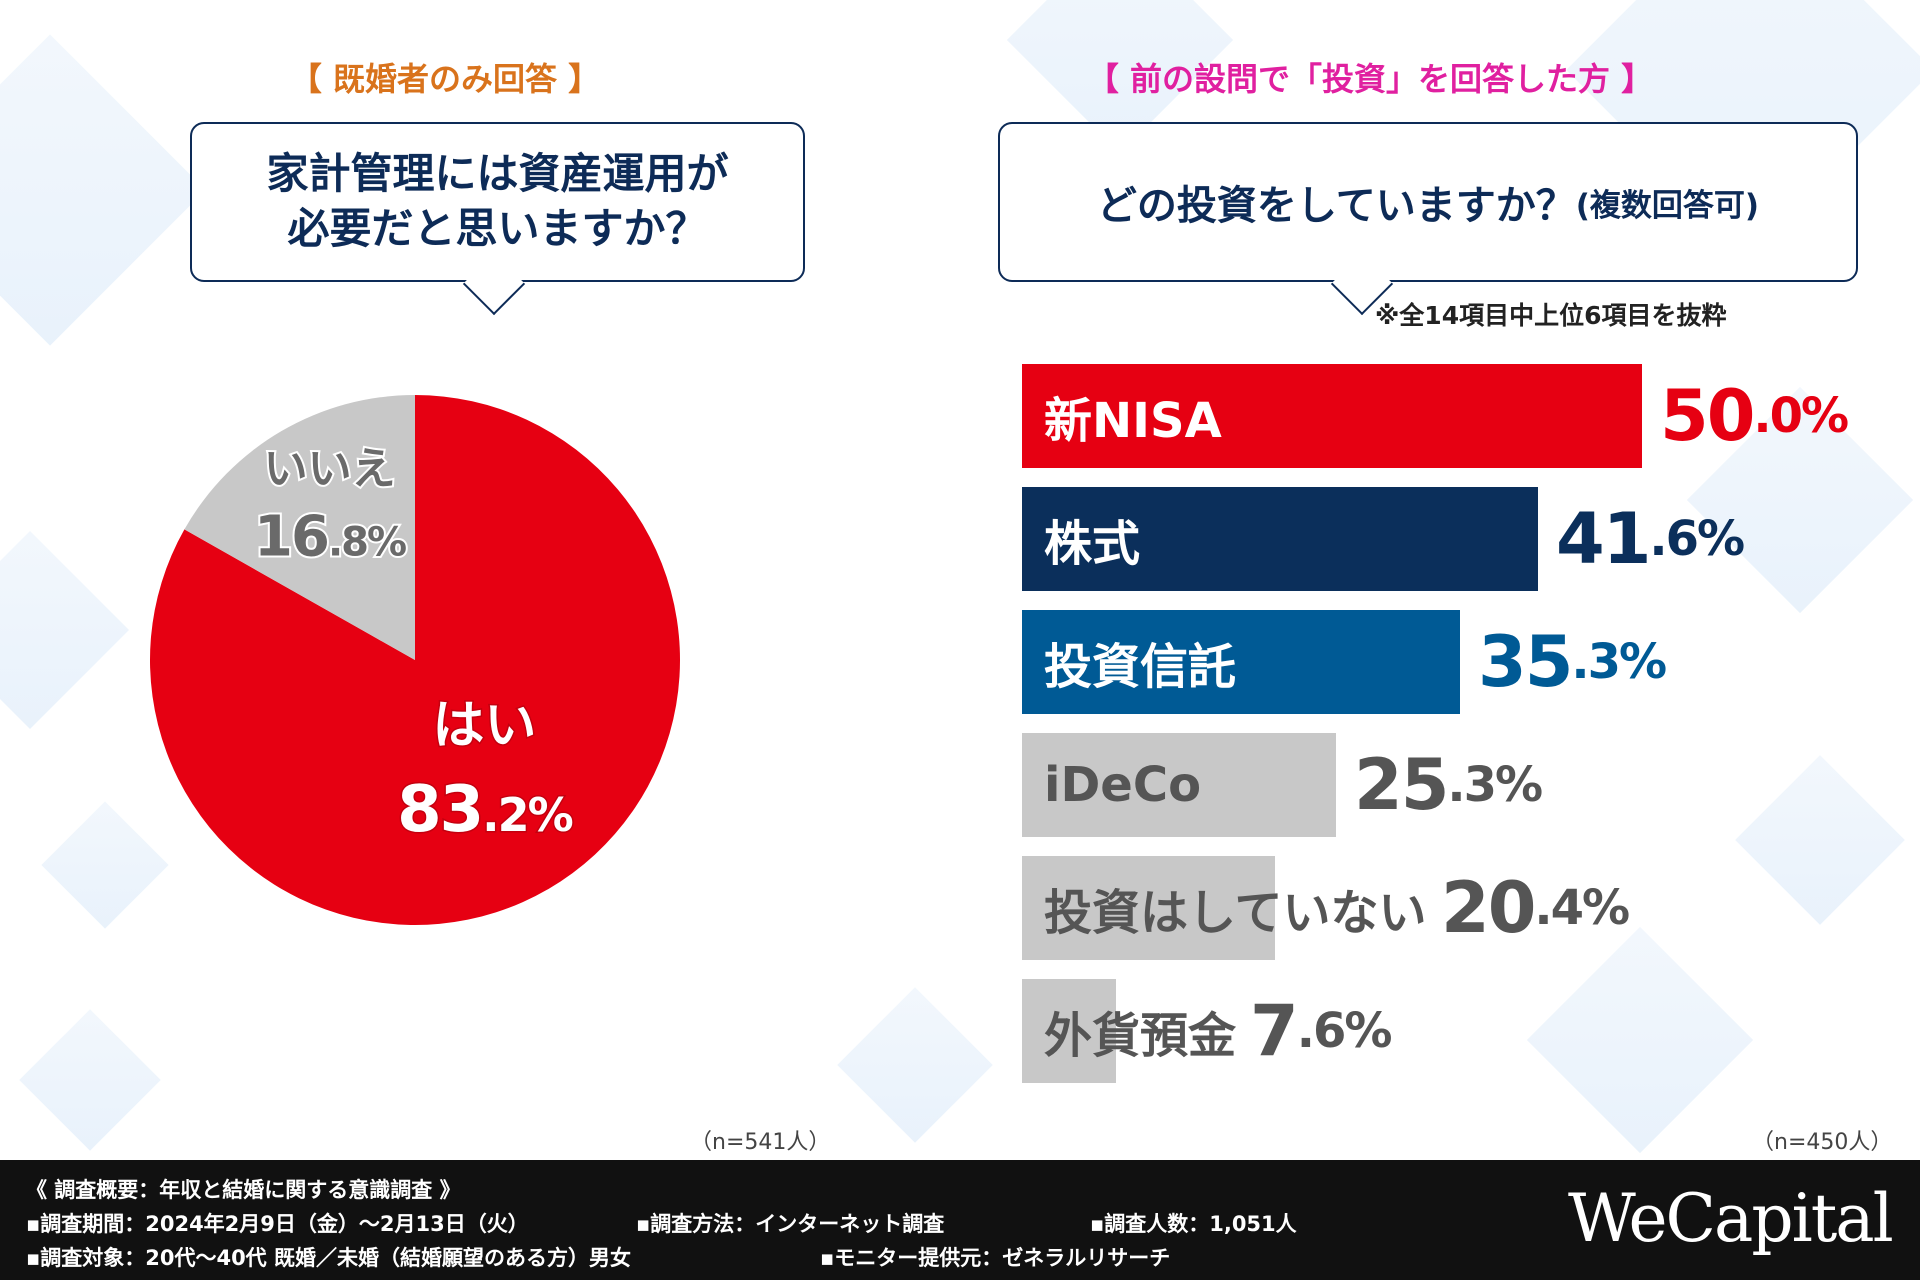 This screenshot has width=1920, height=1280. Describe the element at coordinates (243, 1190) in the screenshot. I see `footer-survey-title: 《 調査概要：年収と結婚に関する意識調査 》` at that location.